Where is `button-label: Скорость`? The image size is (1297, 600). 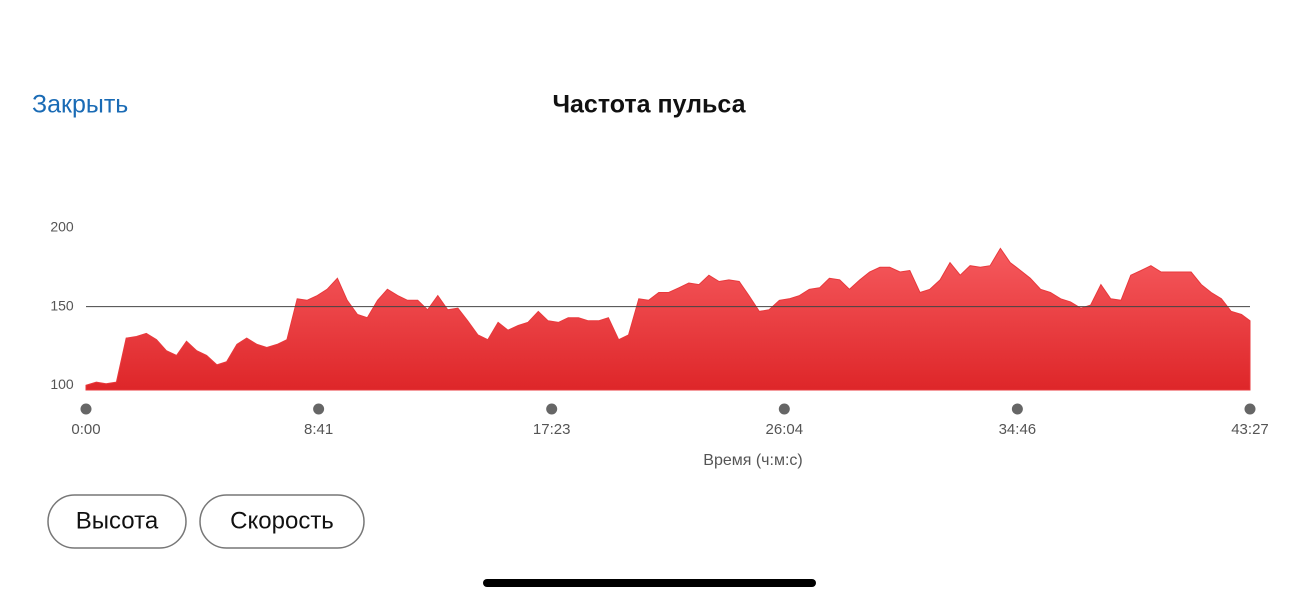
button-label: Скорость is located at coordinates (282, 520).